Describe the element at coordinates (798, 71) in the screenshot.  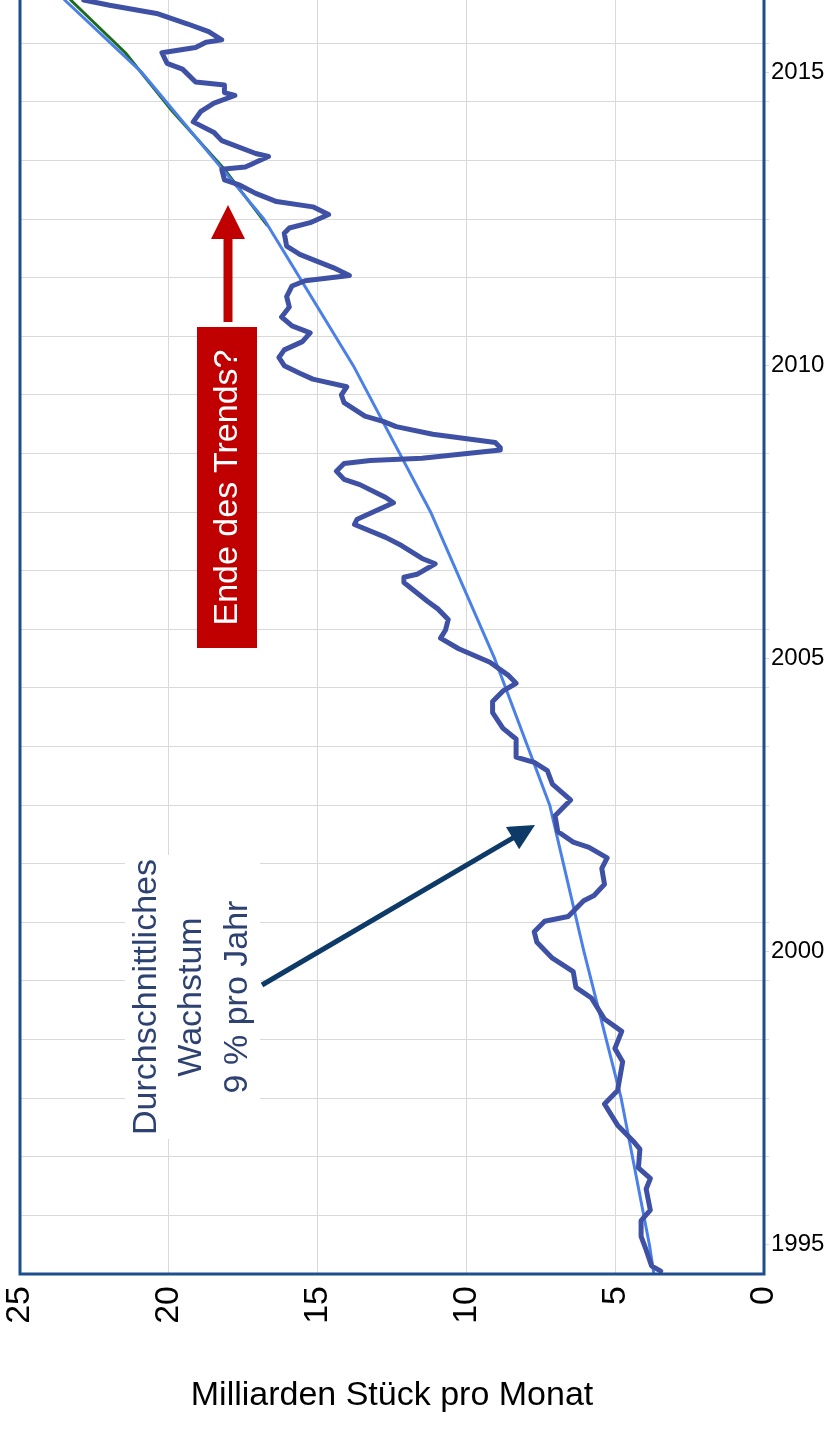
I see `y-tick-label: 2015` at that location.